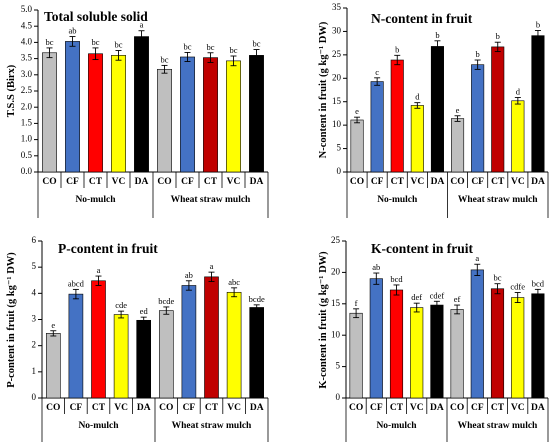 This screenshot has height=442, width=550. Describe the element at coordinates (337, 7) in the screenshot. I see `y-tick-label: 35` at that location.